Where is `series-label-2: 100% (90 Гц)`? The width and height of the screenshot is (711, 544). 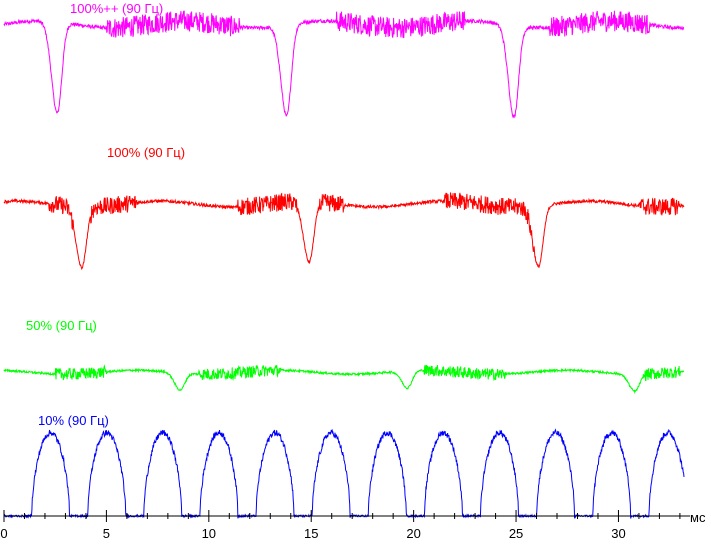 series-label-2: 100% (90 Гц) is located at coordinates (146, 152).